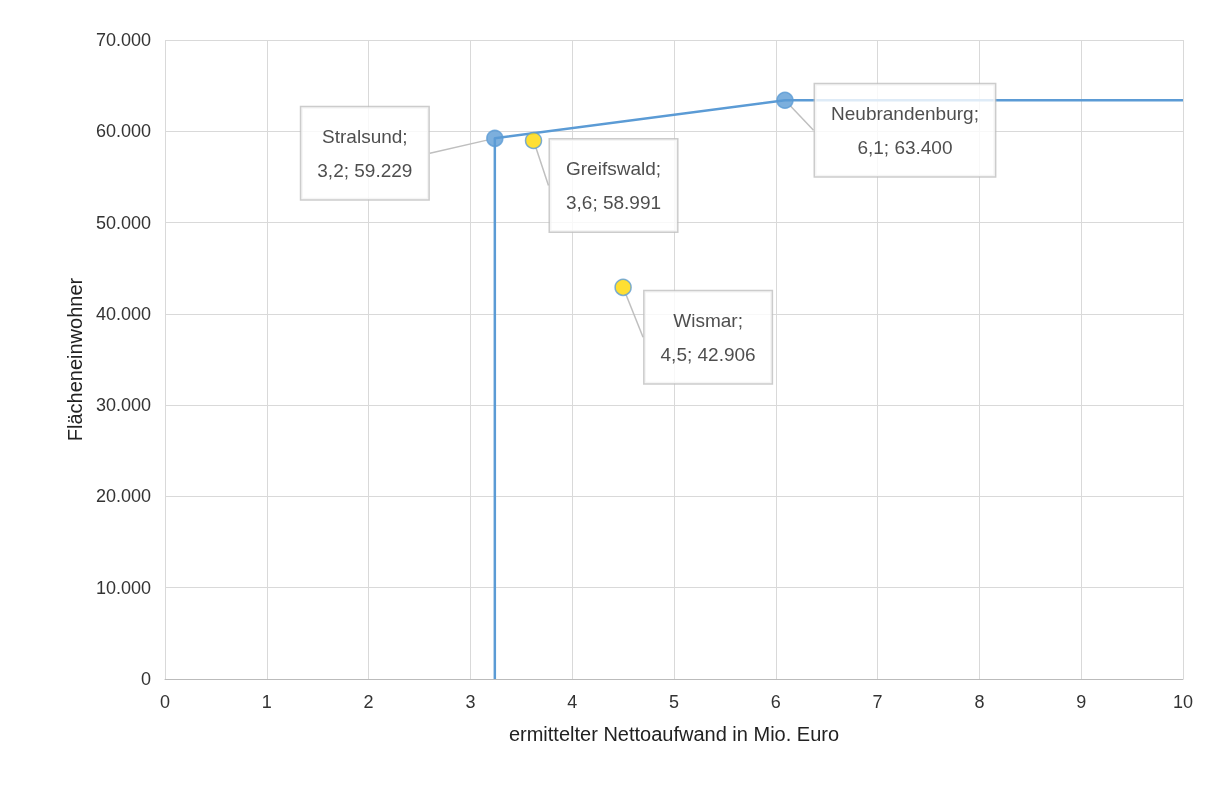 The width and height of the screenshot is (1217, 787). What do you see at coordinates (123, 587) in the screenshot?
I see `y-tick-label: 10.000` at bounding box center [123, 587].